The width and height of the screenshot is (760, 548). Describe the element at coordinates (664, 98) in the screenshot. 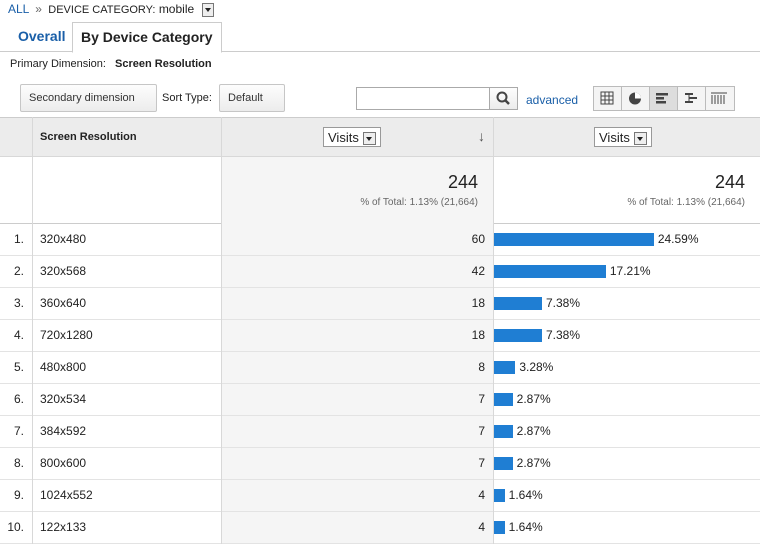

I see `view-toggle` at that location.